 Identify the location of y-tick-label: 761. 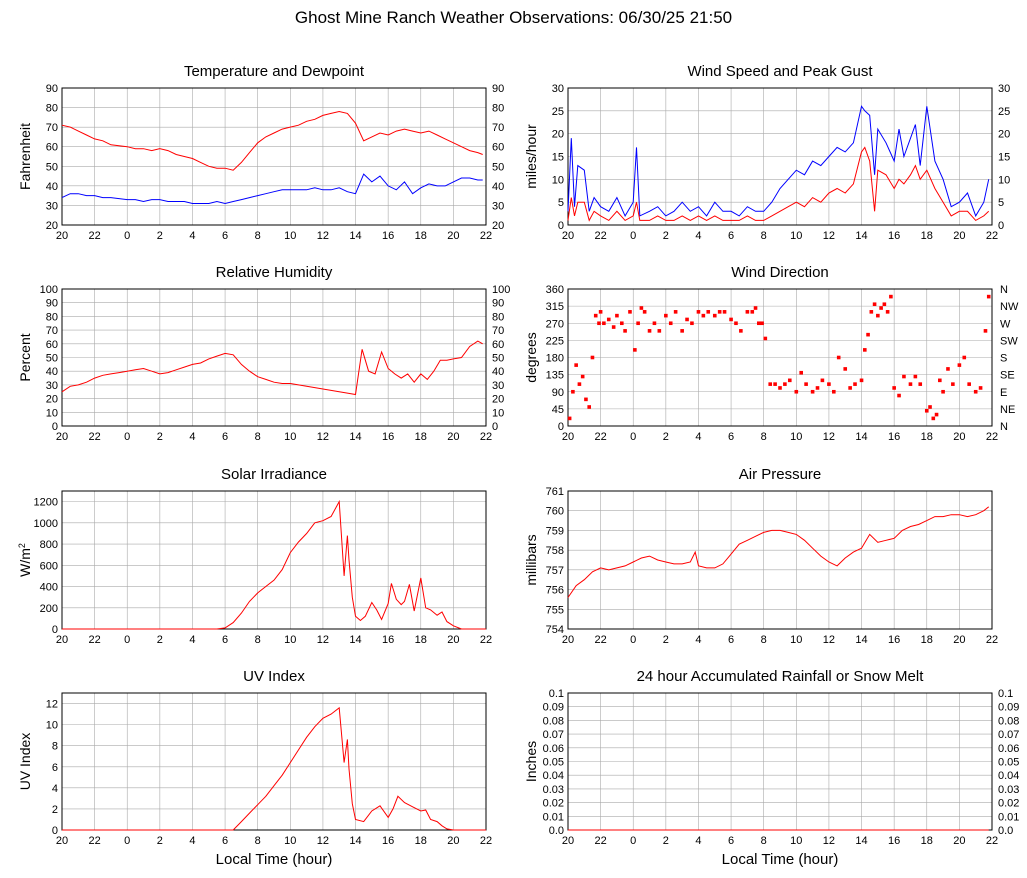
(555, 492).